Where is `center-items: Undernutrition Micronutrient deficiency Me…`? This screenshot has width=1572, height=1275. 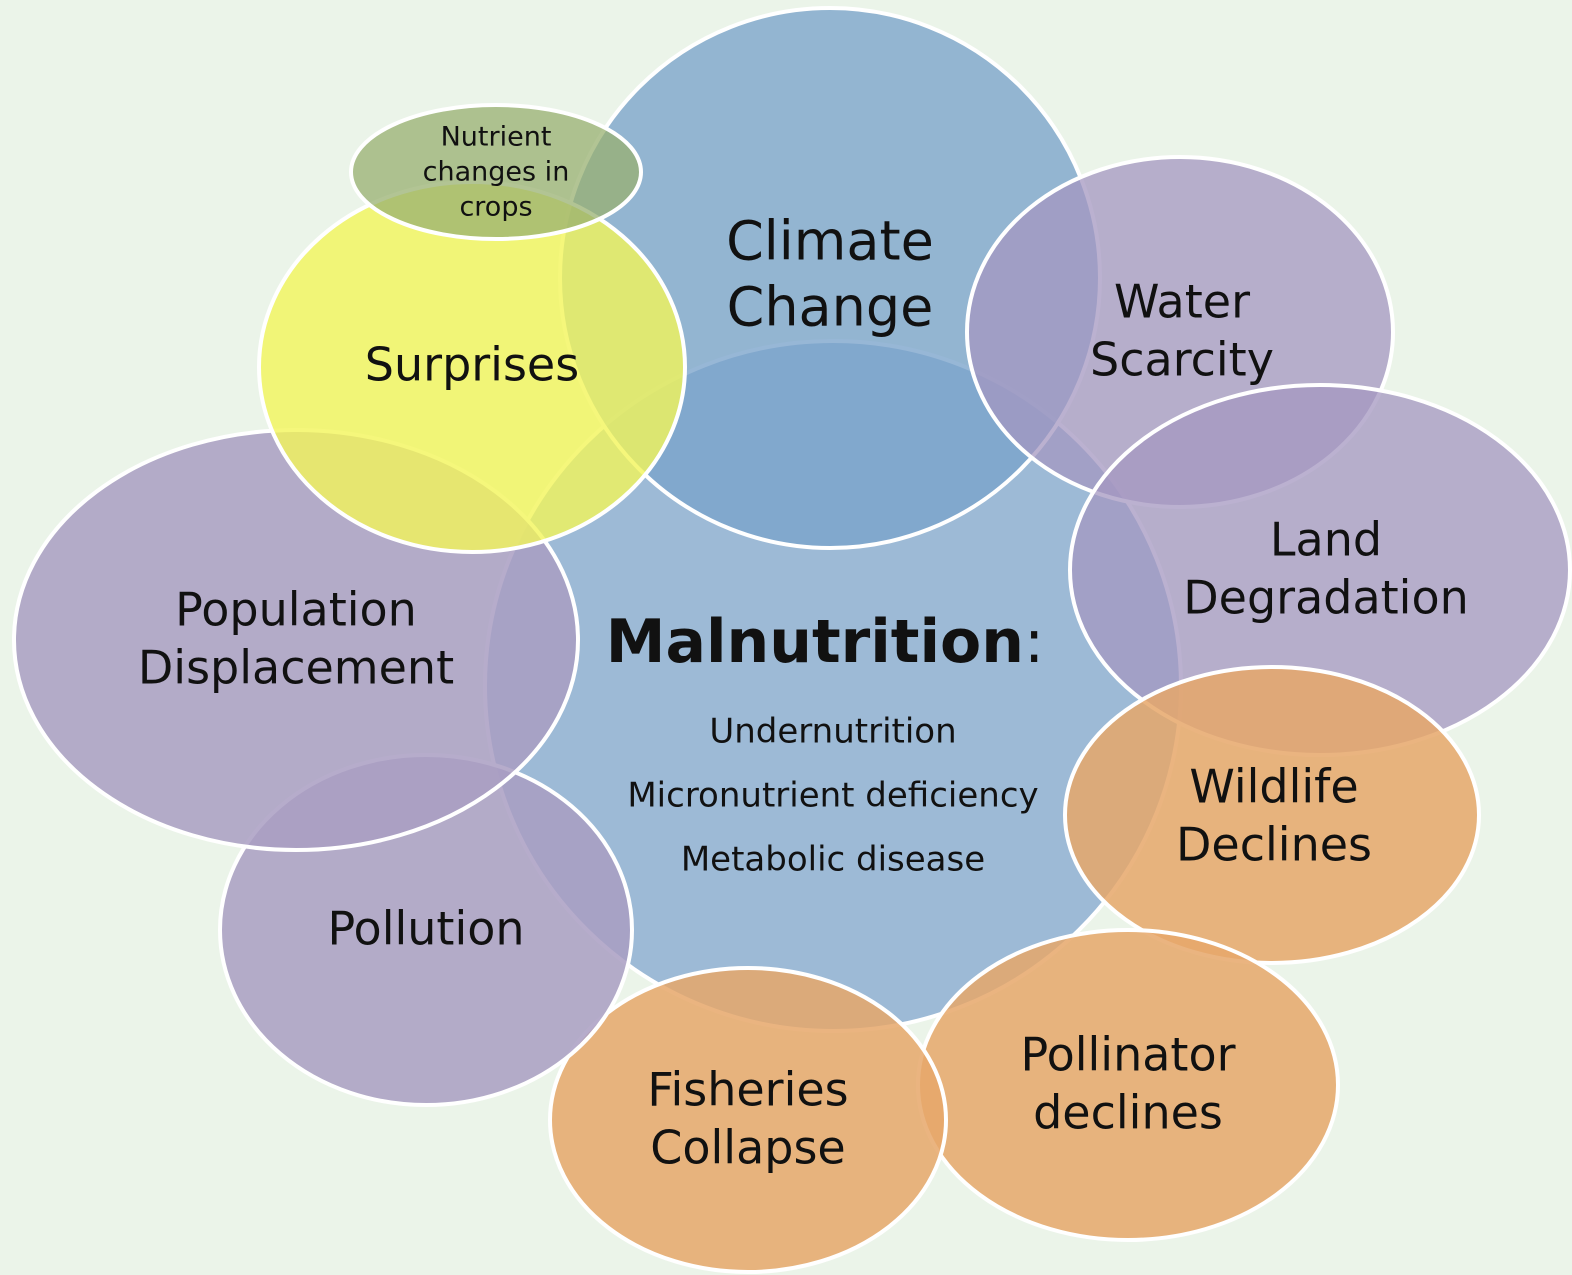
center-items: Undernutrition Micronutrient deficiency Me… is located at coordinates (832, 796).